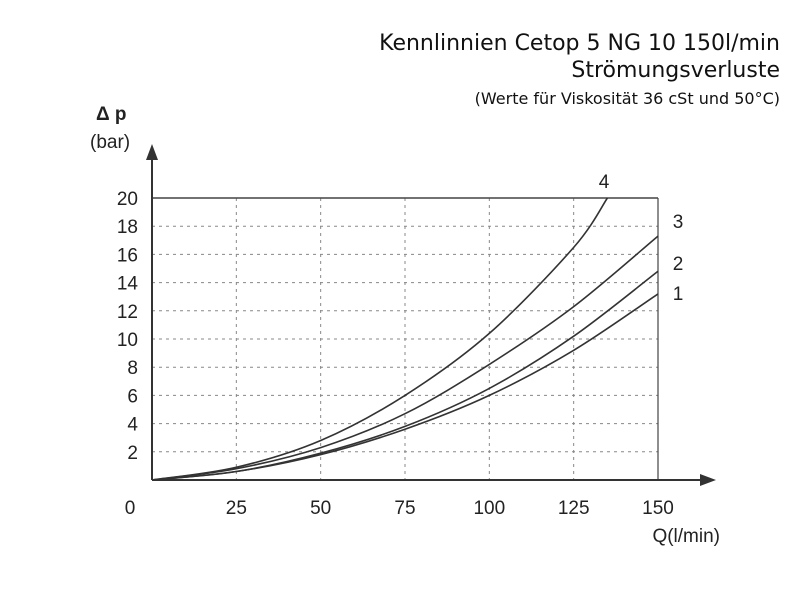 The image size is (800, 600). What do you see at coordinates (110, 142) in the screenshot?
I see `y-axis-unit: (bar)` at bounding box center [110, 142].